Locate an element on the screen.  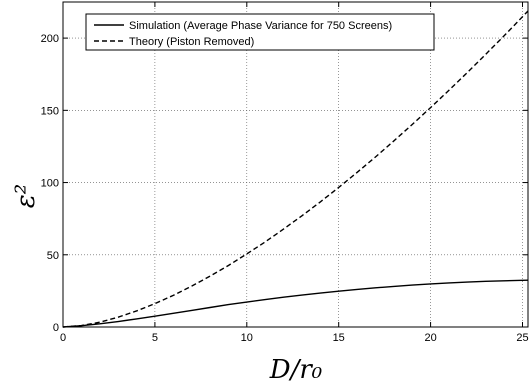
x-tick-label: 15 is located at coordinates (339, 338).